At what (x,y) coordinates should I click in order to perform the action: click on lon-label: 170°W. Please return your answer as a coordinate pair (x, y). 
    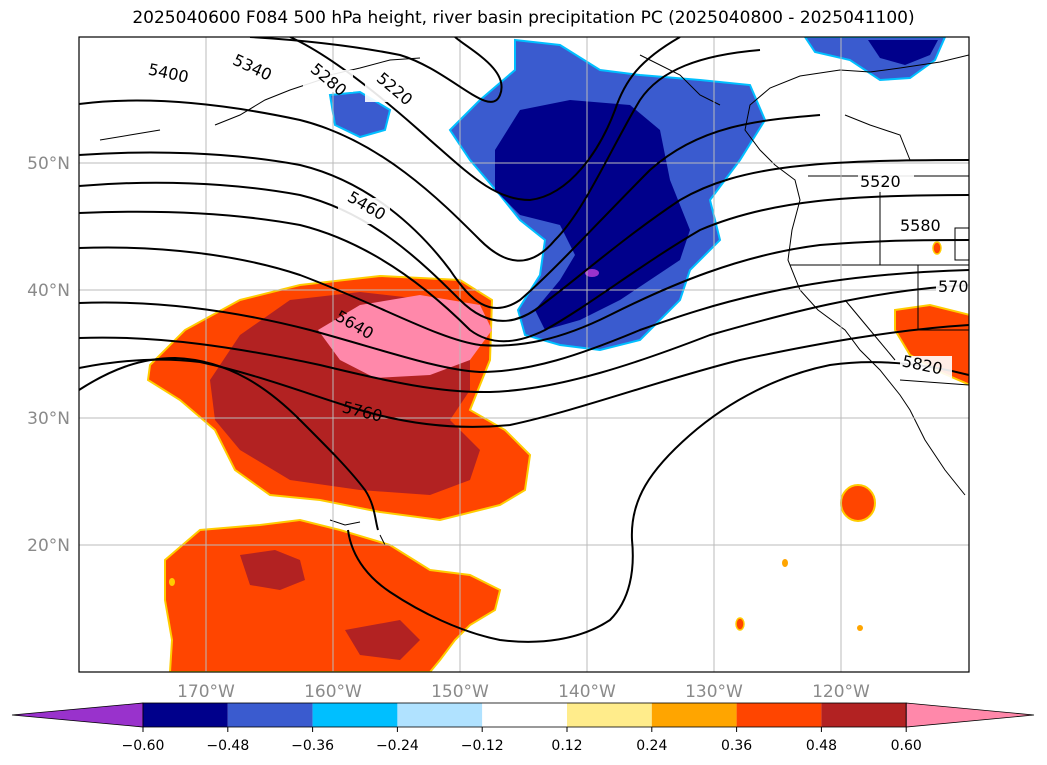
    Looking at the image, I should click on (206, 692).